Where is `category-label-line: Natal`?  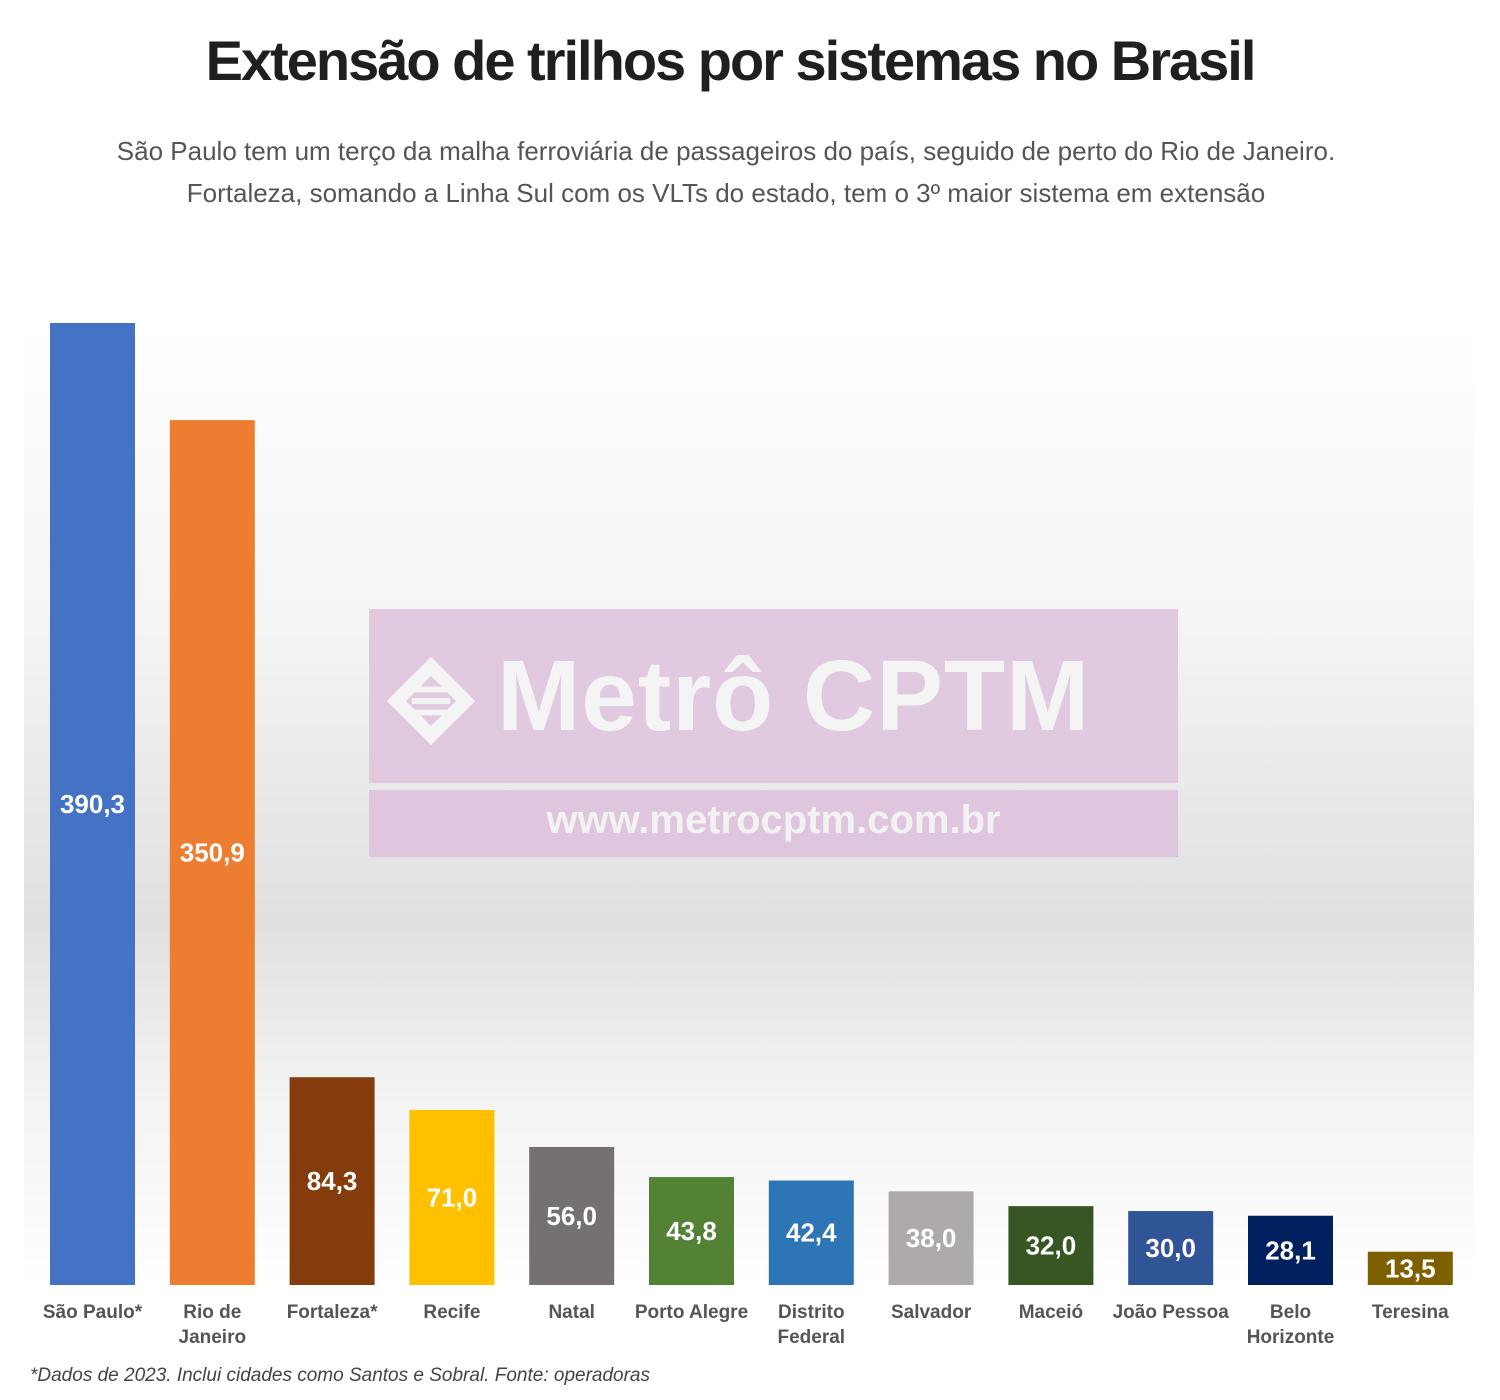
category-label-line: Natal is located at coordinates (571, 1312).